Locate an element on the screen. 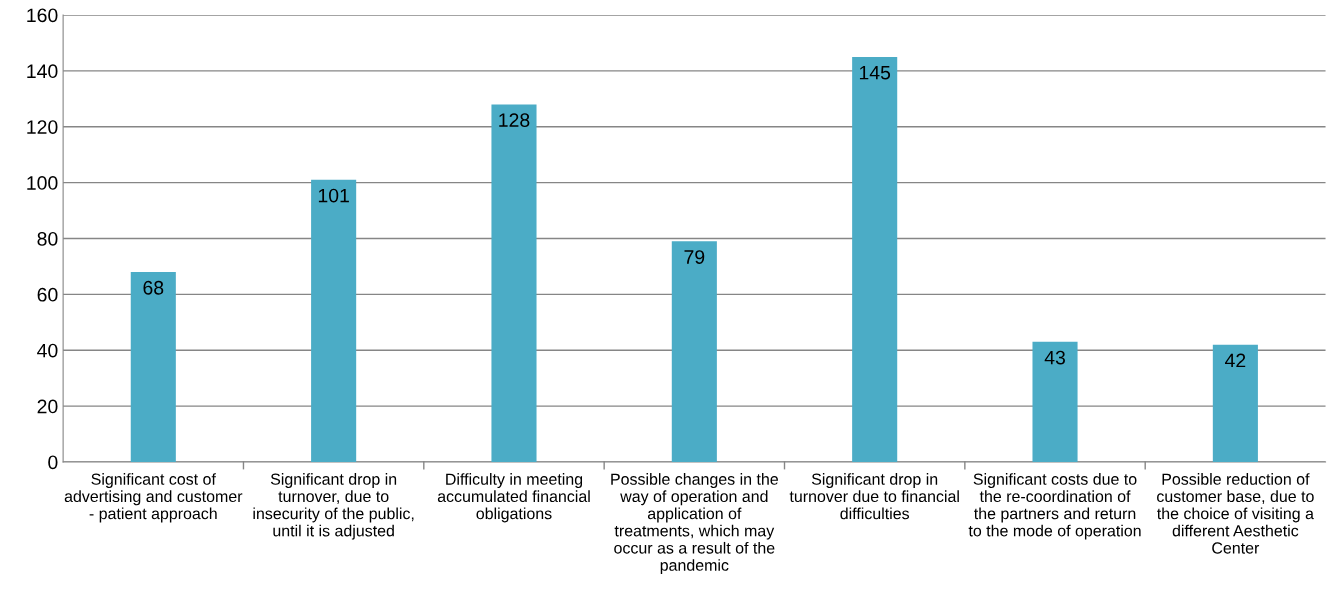  y-tick-label: 40 is located at coordinates (47, 350).